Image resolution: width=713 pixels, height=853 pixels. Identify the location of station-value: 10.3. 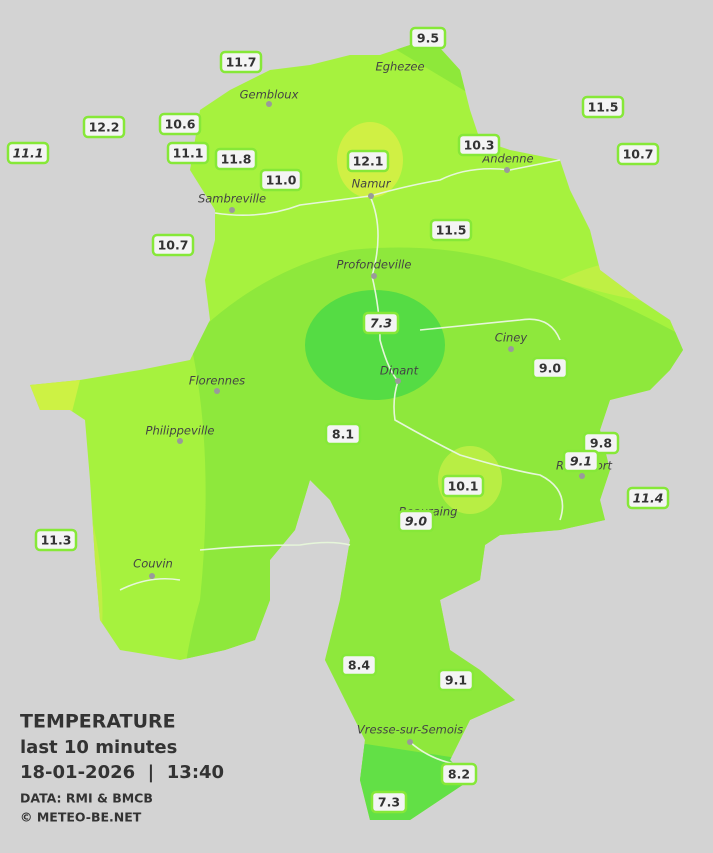
(479, 145).